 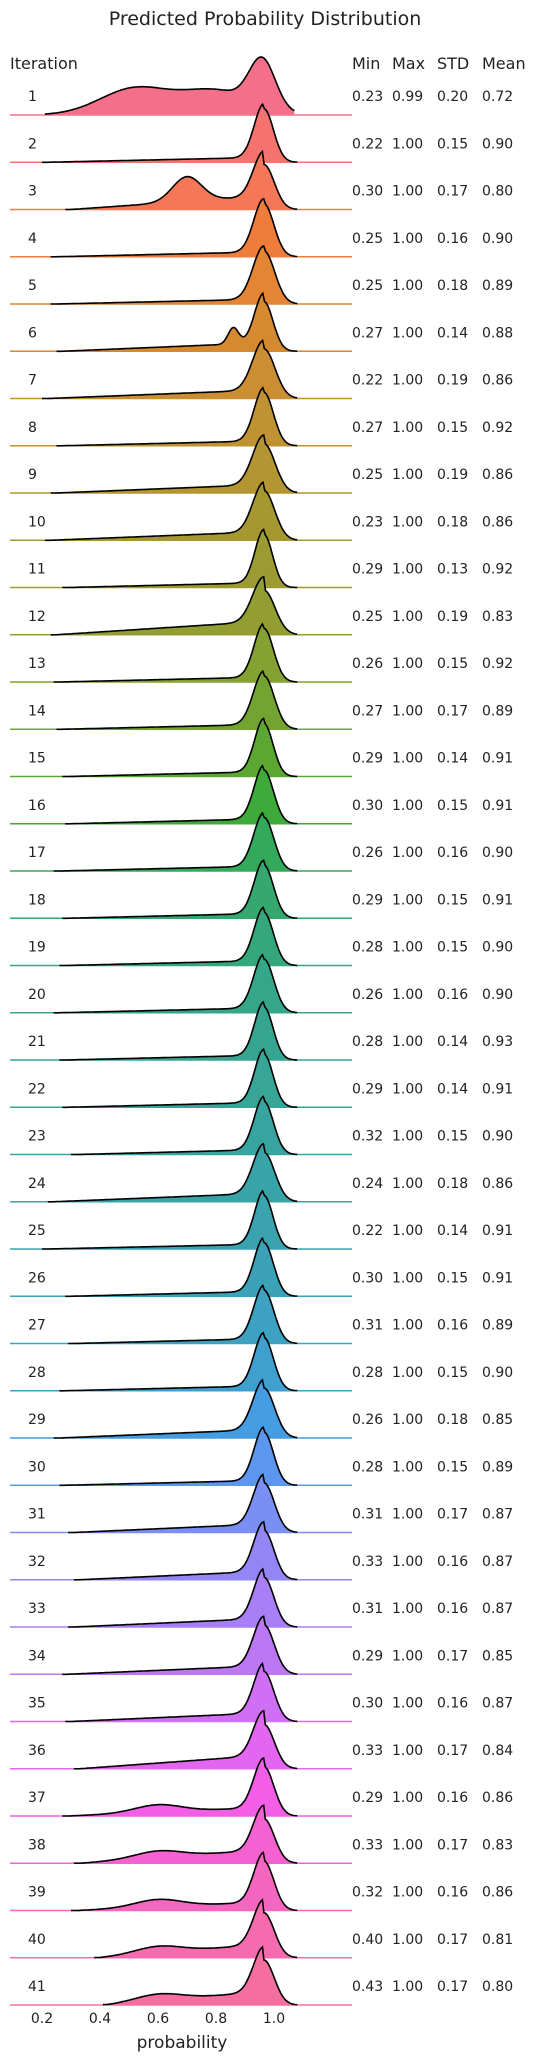 What do you see at coordinates (497, 1893) in the screenshot?
I see `mean-value: 0.86` at bounding box center [497, 1893].